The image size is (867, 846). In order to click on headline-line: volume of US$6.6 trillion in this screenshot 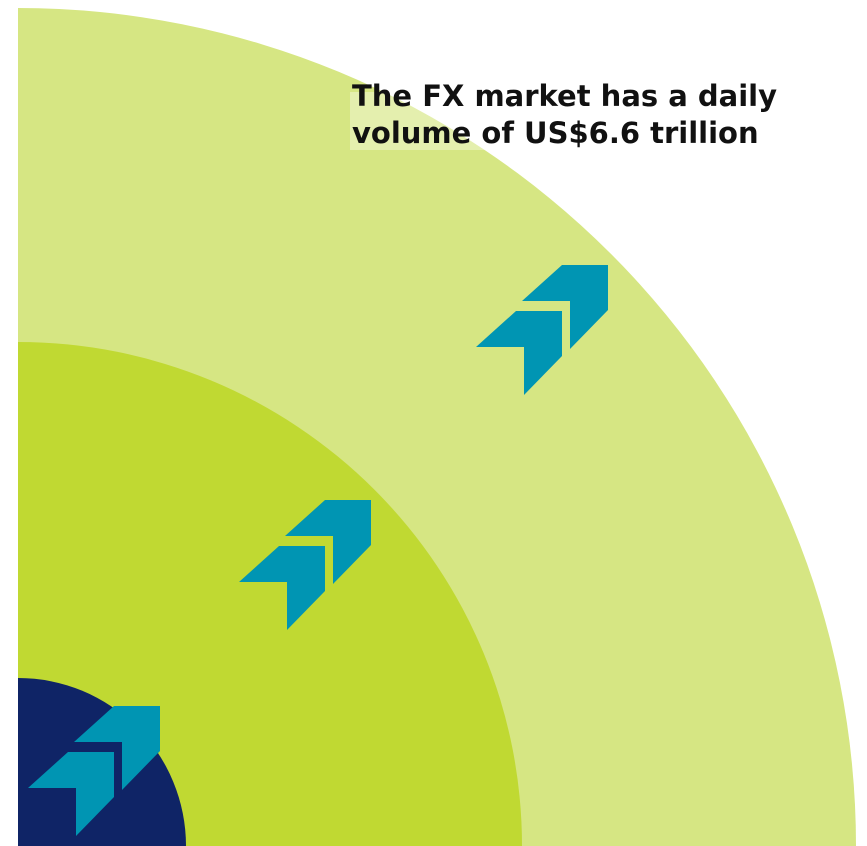, I will do `click(555, 133)`.